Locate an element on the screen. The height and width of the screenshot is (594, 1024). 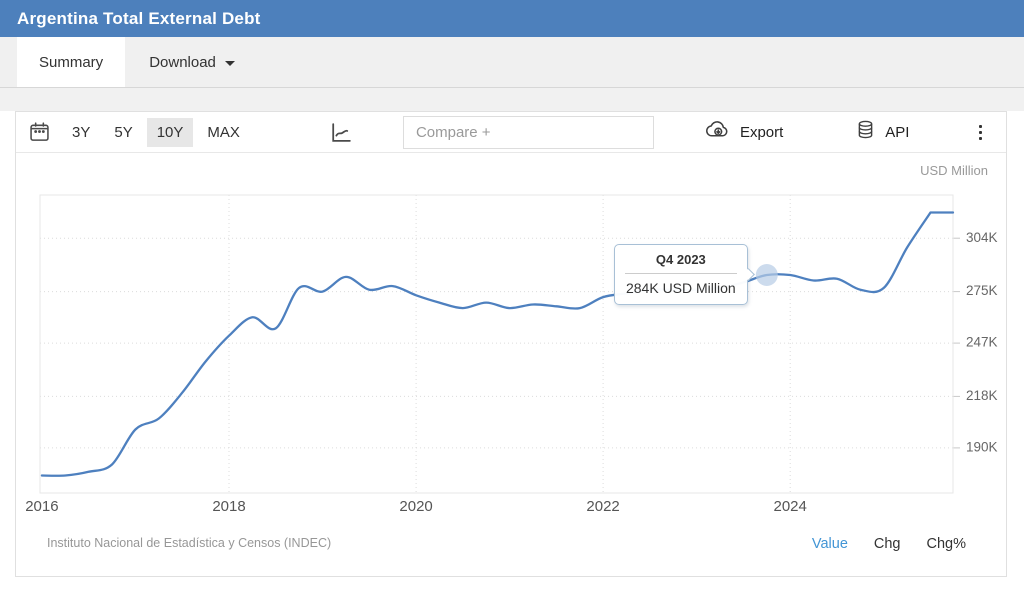
more-options-button is located at coordinates (980, 132).